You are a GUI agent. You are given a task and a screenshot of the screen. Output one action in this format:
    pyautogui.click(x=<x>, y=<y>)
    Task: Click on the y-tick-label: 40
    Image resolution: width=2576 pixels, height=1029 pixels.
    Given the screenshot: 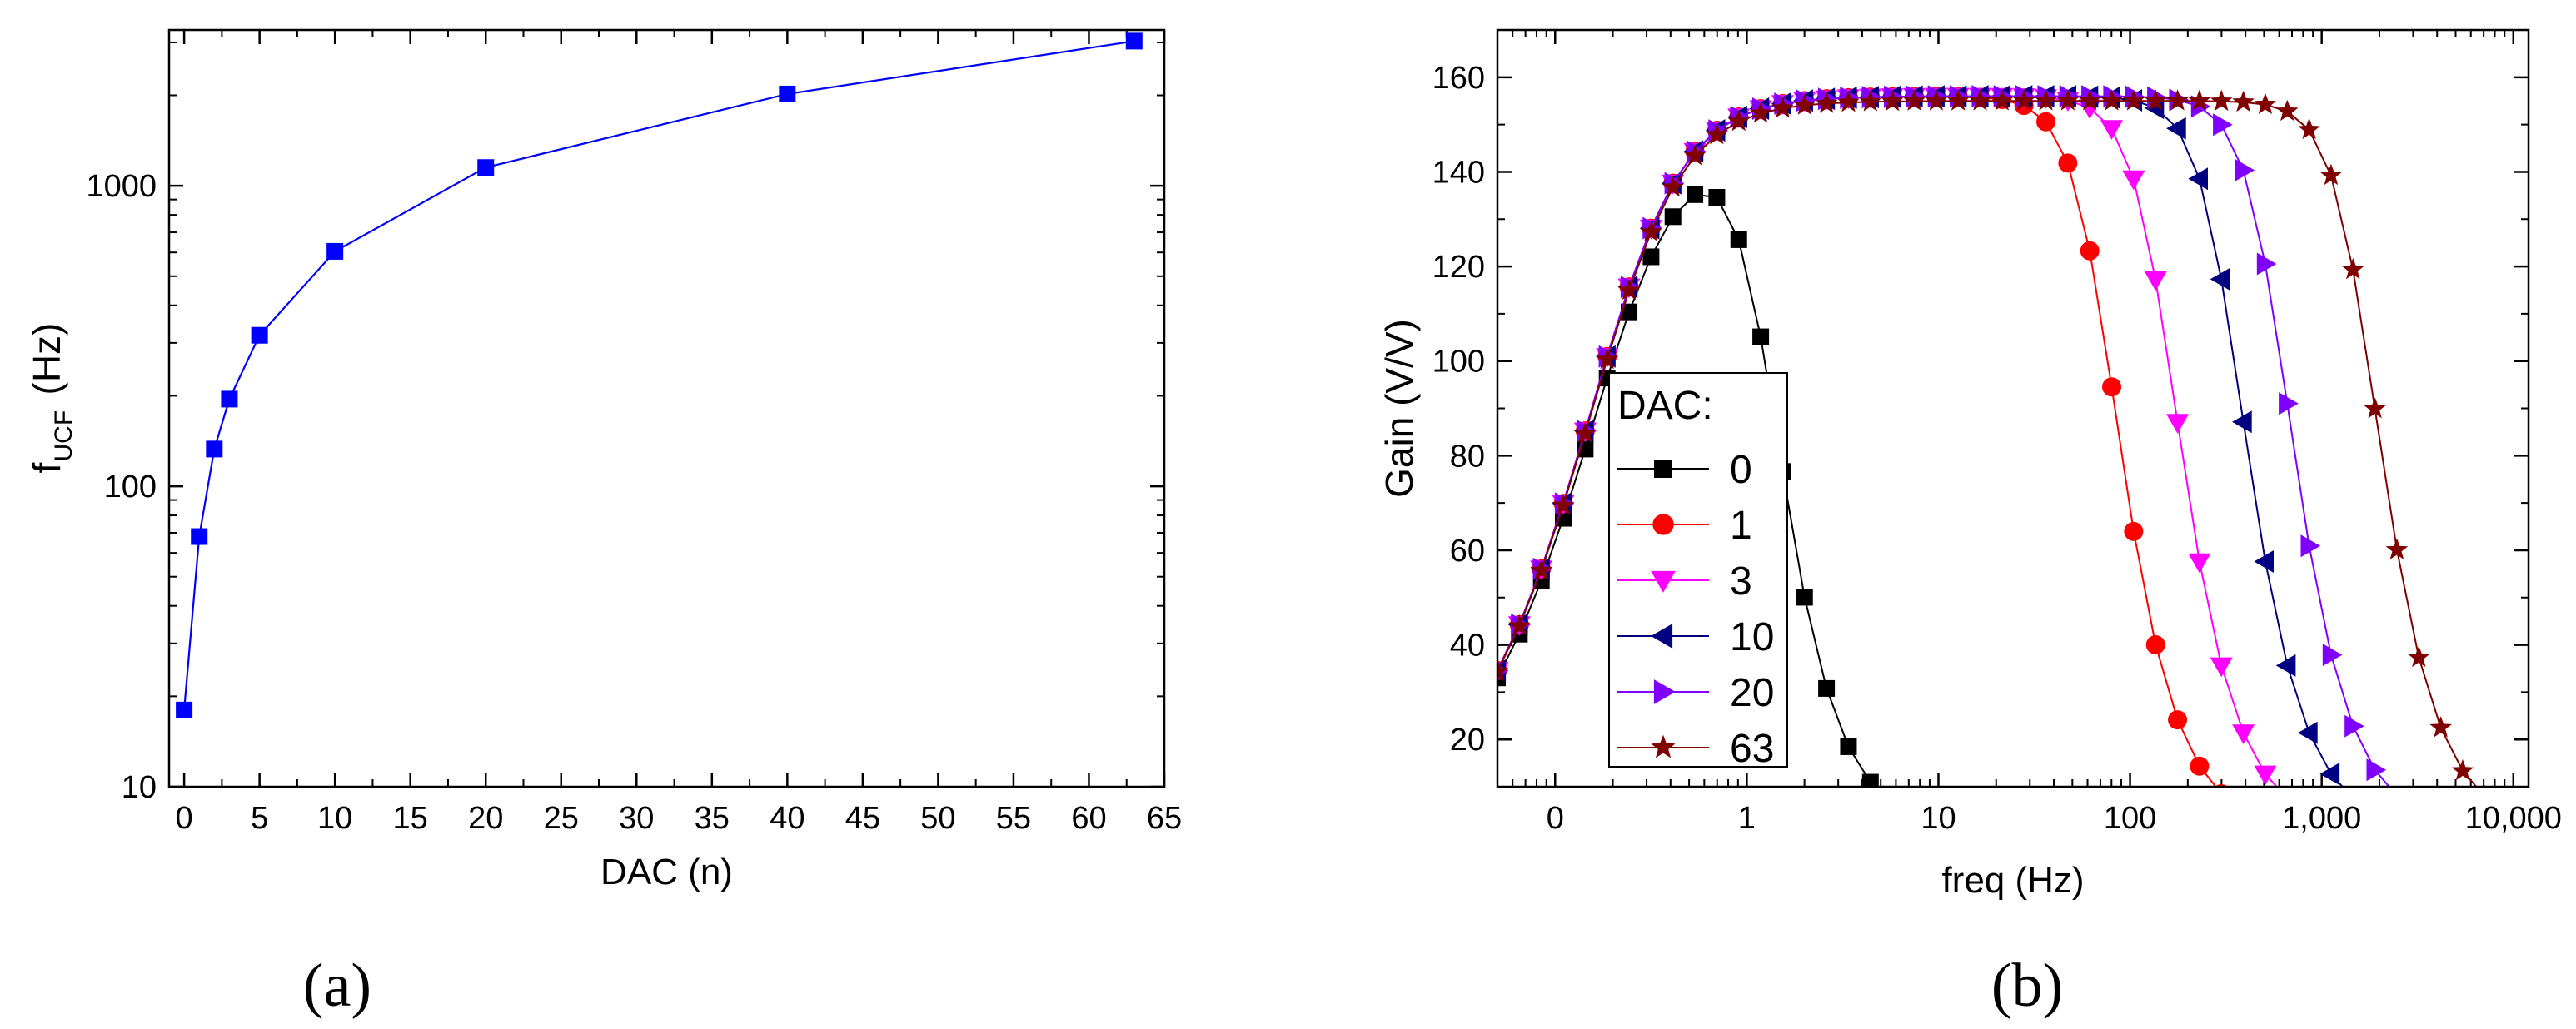 What is the action you would take?
    pyautogui.click(x=1467, y=646)
    